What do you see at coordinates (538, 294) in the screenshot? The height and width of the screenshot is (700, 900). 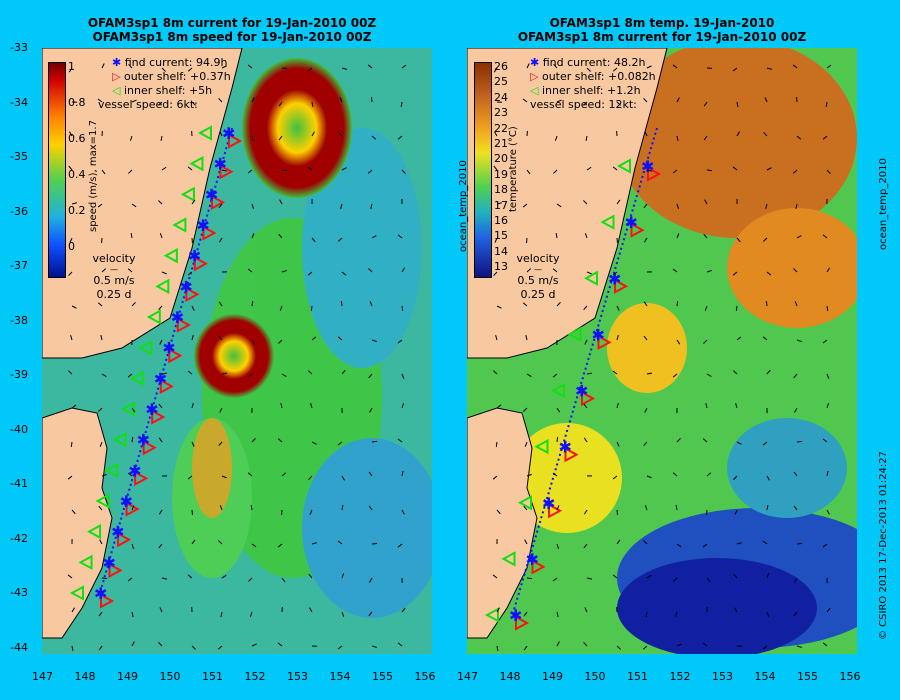 I see `right-velocity-time: 0.25 d` at bounding box center [538, 294].